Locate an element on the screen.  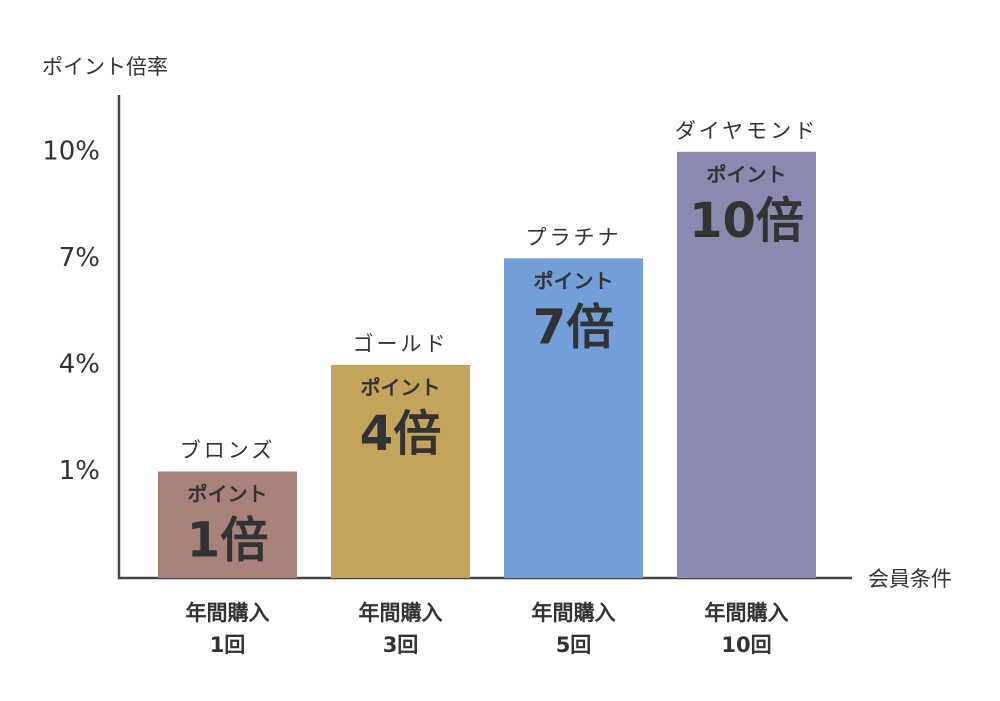
value-label: 4倍 is located at coordinates (400, 434).